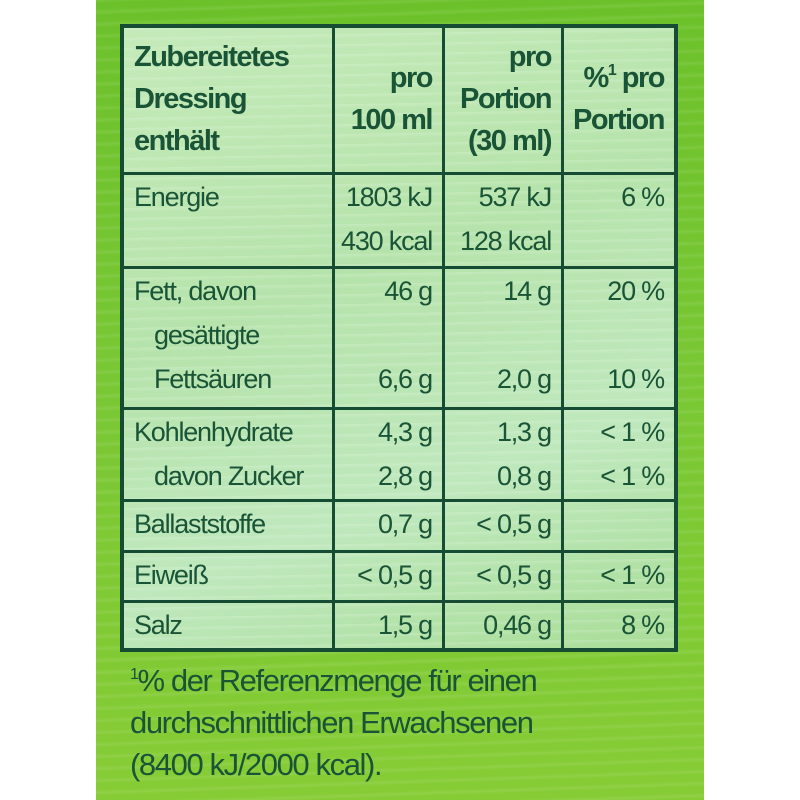 This screenshot has height=800, width=800. What do you see at coordinates (503, 219) in the screenshot?
I see `row-energie-perportion: 537 kJ 128 kcal` at bounding box center [503, 219].